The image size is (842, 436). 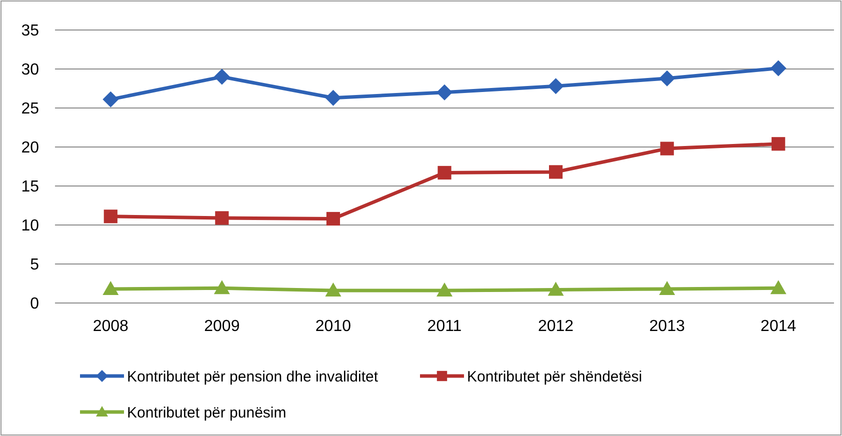 What do you see at coordinates (30, 148) in the screenshot?
I see `y-tick-label: 20` at bounding box center [30, 148].